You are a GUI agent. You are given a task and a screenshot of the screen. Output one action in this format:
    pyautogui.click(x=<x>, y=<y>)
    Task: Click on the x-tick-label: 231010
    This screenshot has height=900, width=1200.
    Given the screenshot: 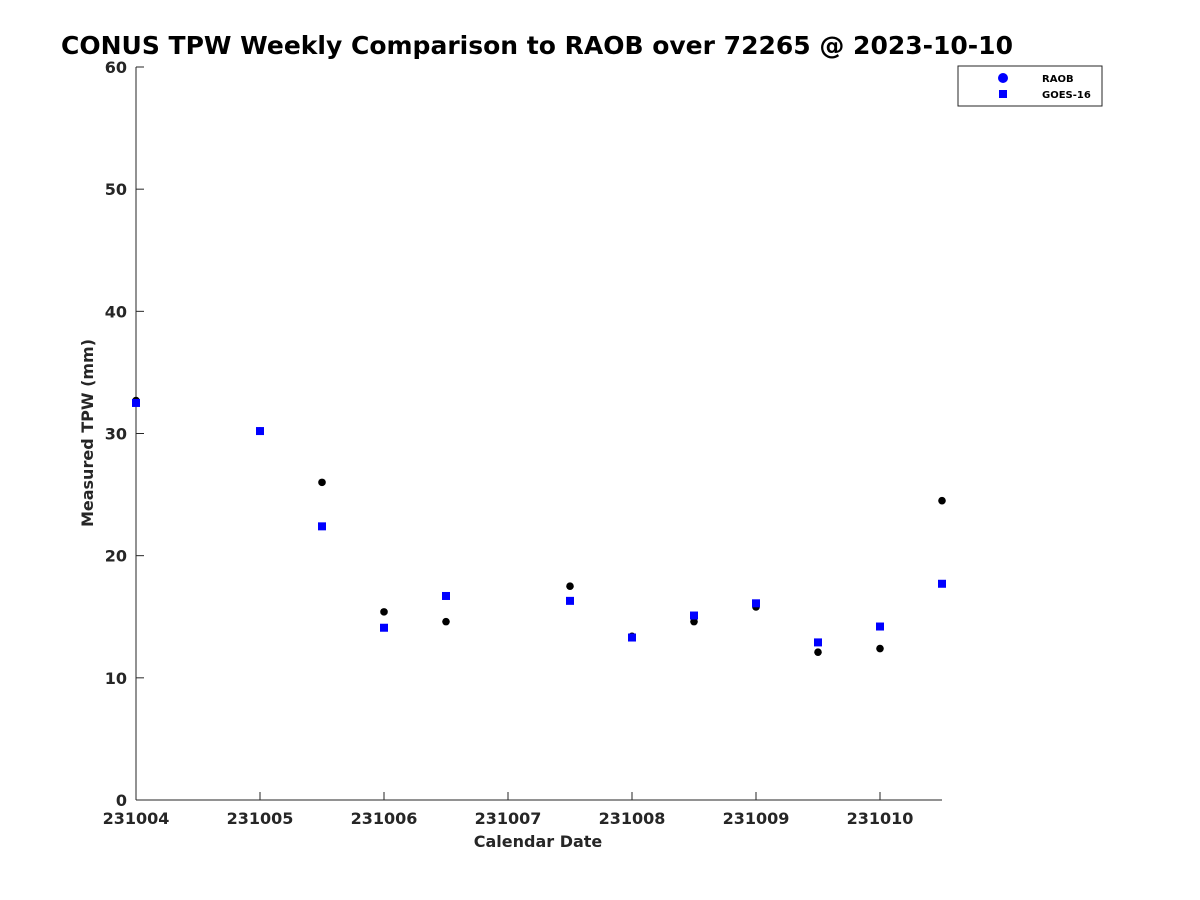 What is the action you would take?
    pyautogui.click(x=880, y=818)
    